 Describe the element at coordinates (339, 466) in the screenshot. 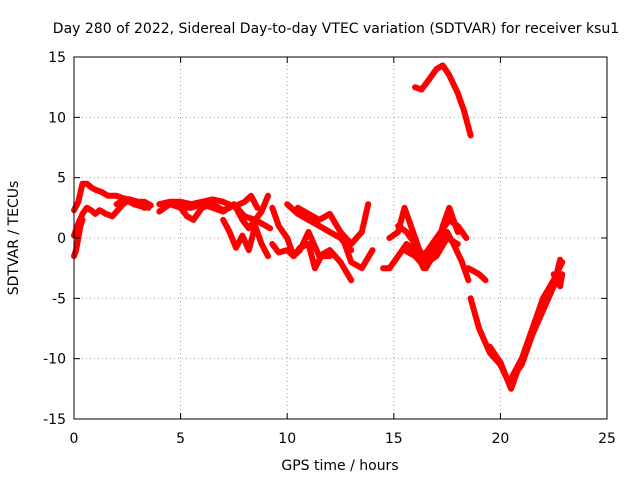

I see `x-axis-label: GPS time / hours` at that location.